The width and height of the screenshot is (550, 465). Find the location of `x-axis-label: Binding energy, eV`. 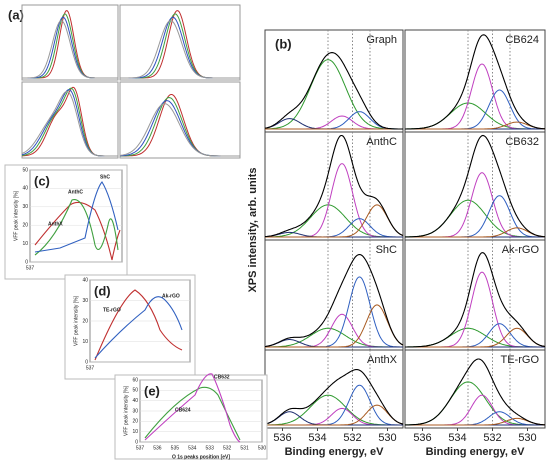

x-axis-label: Binding energy, eV is located at coordinates (475, 452).